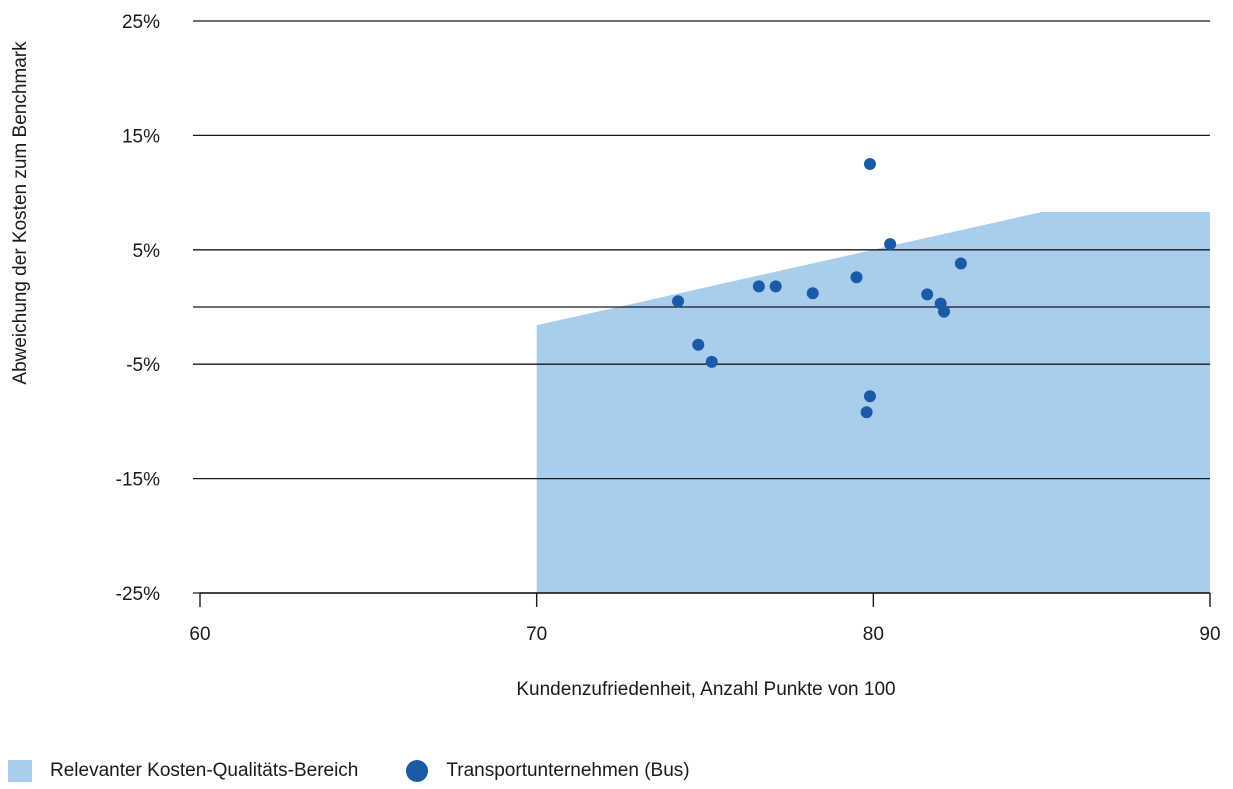 Image resolution: width=1233 pixels, height=789 pixels. Describe the element at coordinates (147, 251) in the screenshot. I see `y-tick-label: 5%` at that location.